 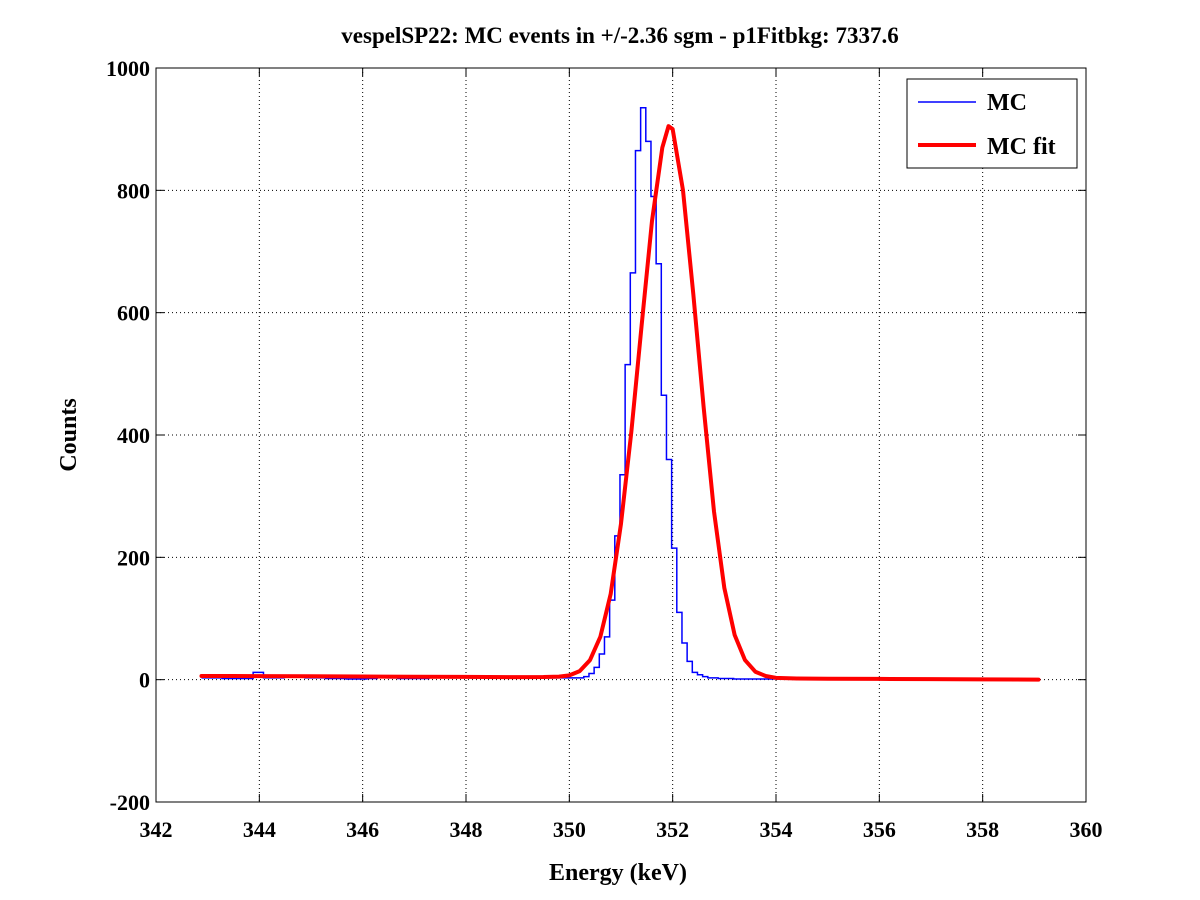 What do you see at coordinates (130, 802) in the screenshot?
I see `y-tick-label: -200` at bounding box center [130, 802].